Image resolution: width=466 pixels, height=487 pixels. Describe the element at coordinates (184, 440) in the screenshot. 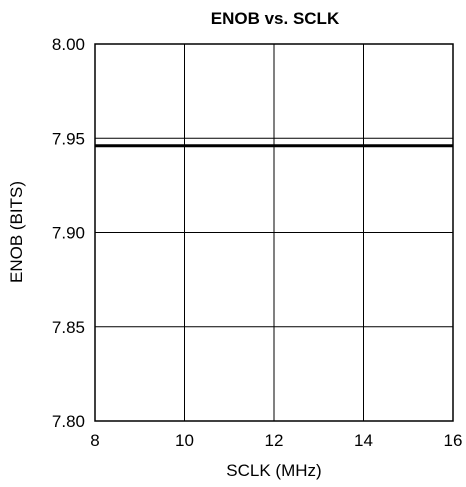

I see `x-tick-label-10: 10` at that location.